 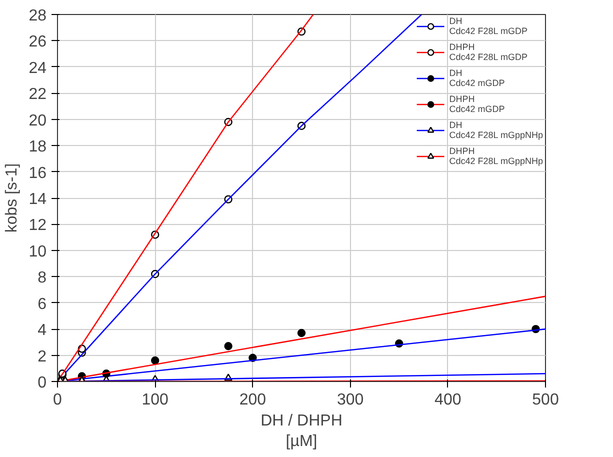 I want to click on y-tick-label: 20, so click(x=37, y=121).